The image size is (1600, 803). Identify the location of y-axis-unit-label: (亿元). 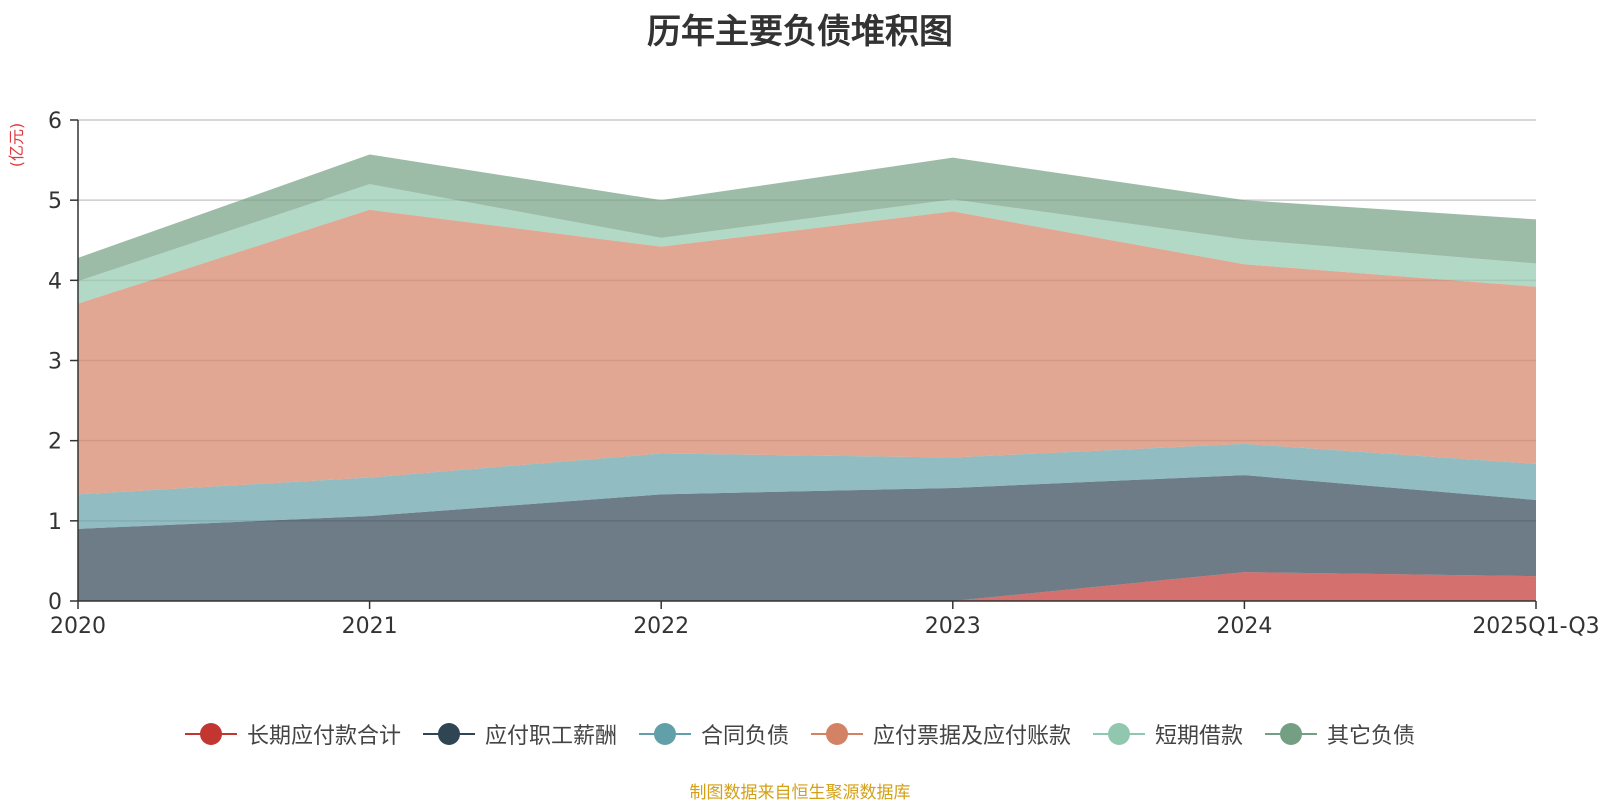
(16, 145).